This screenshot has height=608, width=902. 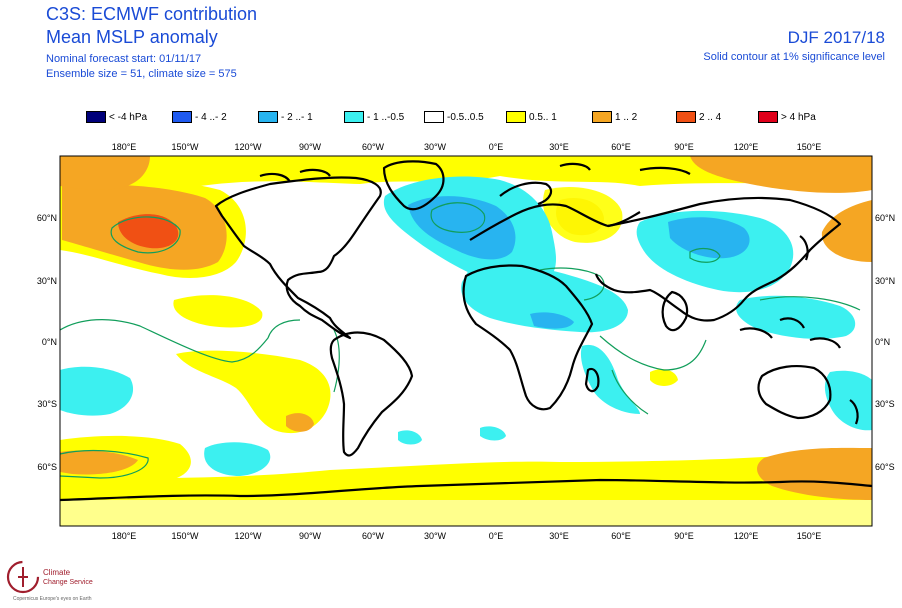 I want to click on map-title: C3S: ECMWF contribution, so click(x=152, y=14).